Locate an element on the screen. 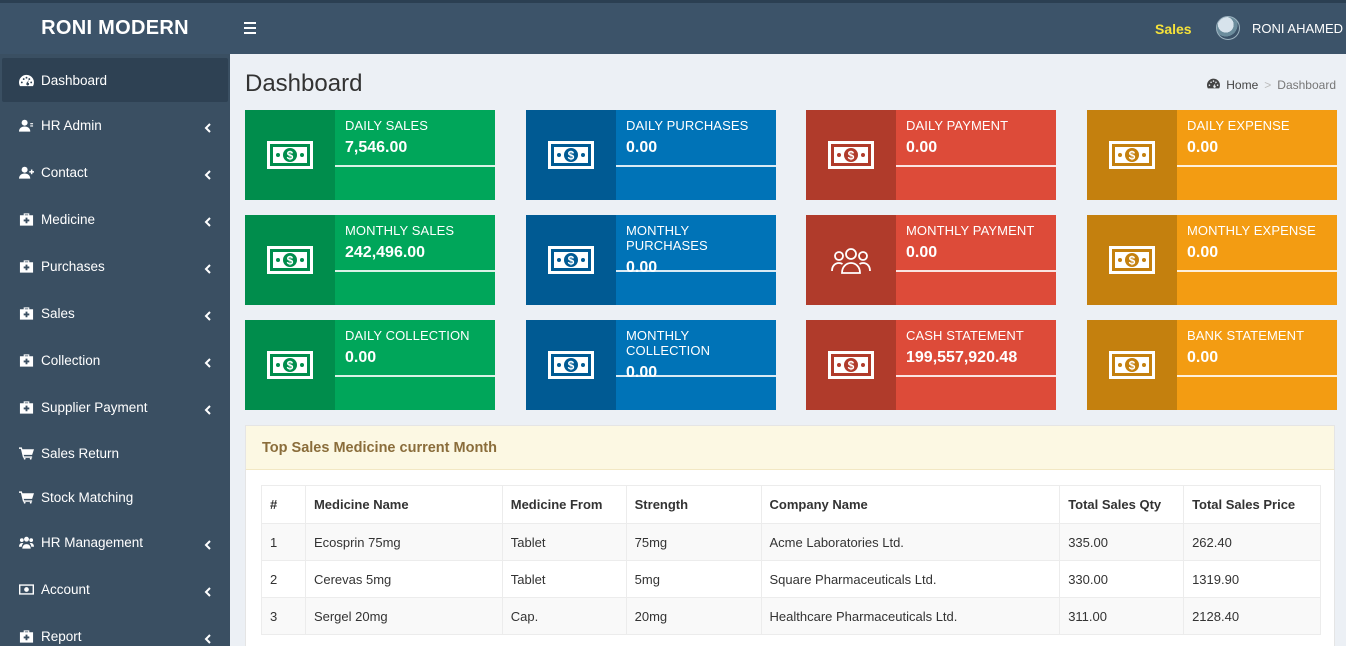 Image resolution: width=1346 pixels, height=646 pixels. stat-card-label: BANK STATEMENT is located at coordinates (1246, 335).